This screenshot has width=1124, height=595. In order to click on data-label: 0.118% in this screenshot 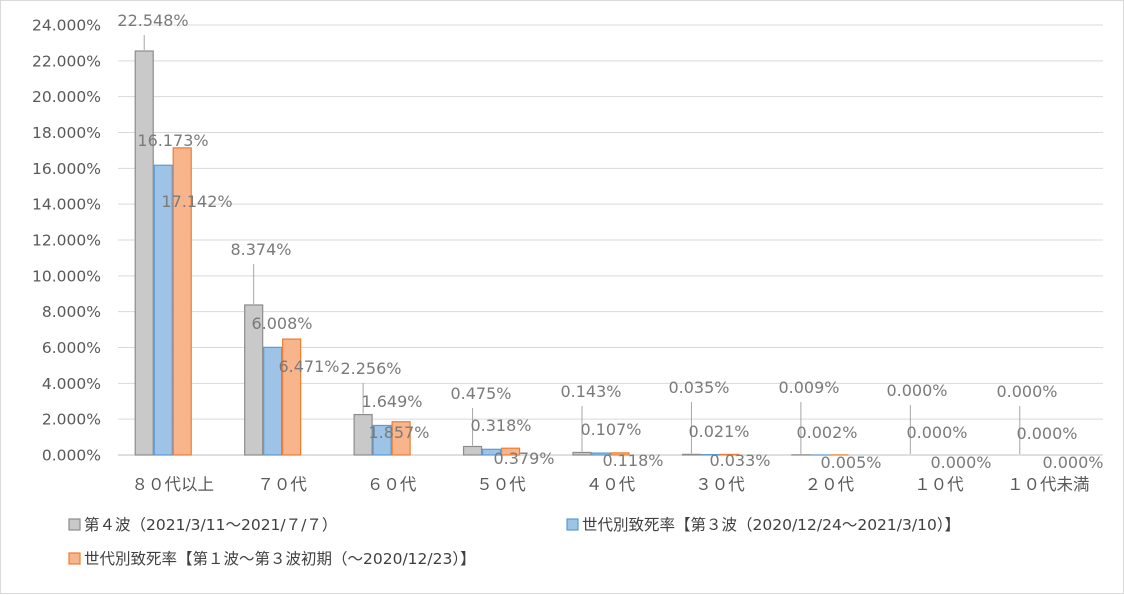, I will do `click(632, 460)`.